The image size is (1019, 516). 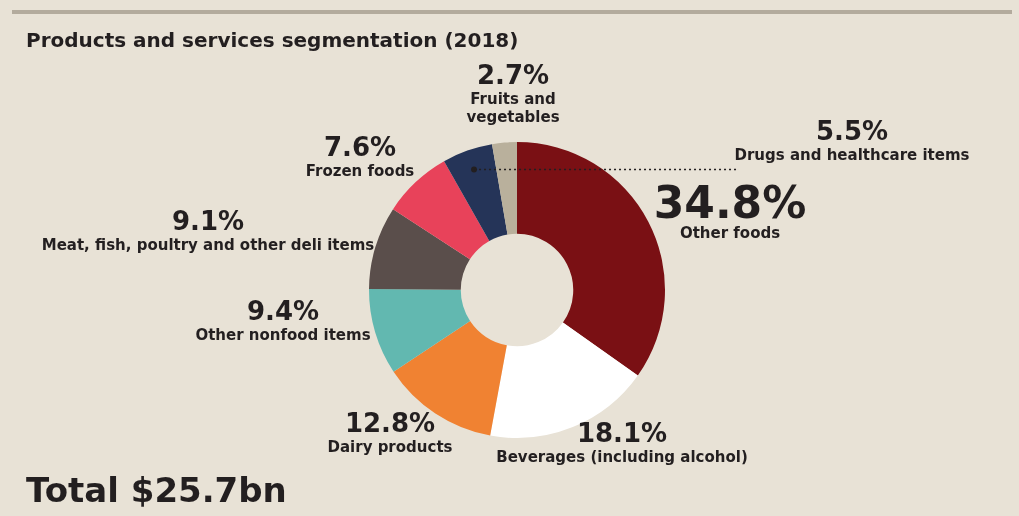 What do you see at coordinates (852, 131) in the screenshot?
I see `data-label: 5.5%` at bounding box center [852, 131].